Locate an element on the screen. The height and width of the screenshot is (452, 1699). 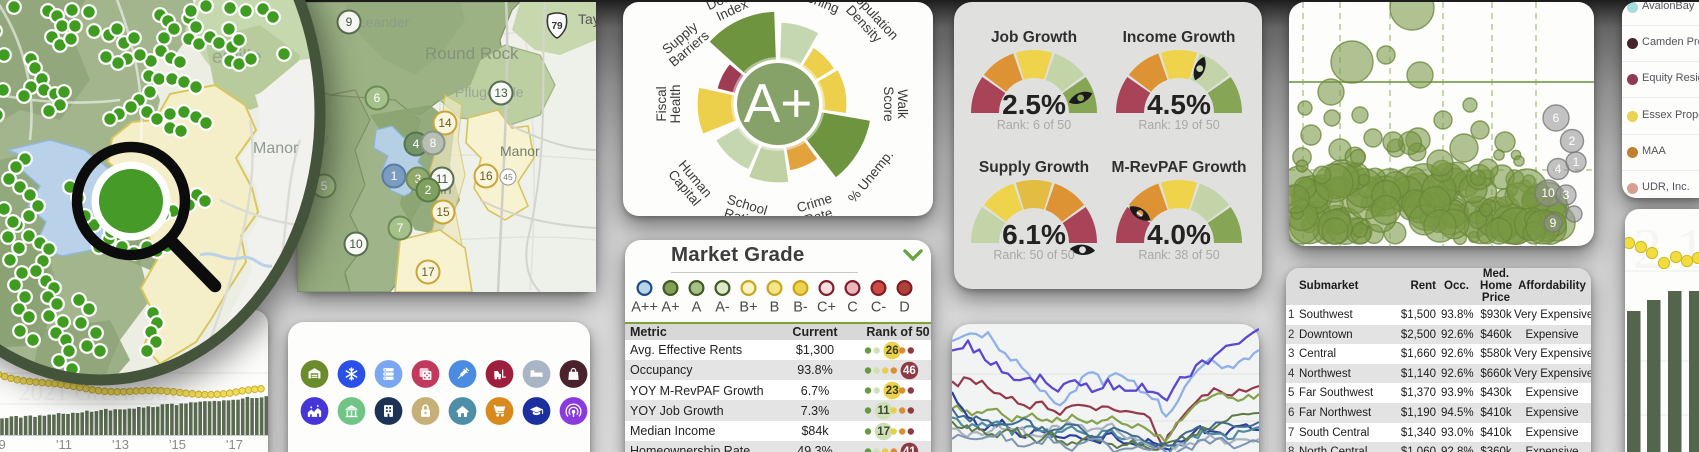
svg-text: Fiscal is located at coordinates (661, 103).